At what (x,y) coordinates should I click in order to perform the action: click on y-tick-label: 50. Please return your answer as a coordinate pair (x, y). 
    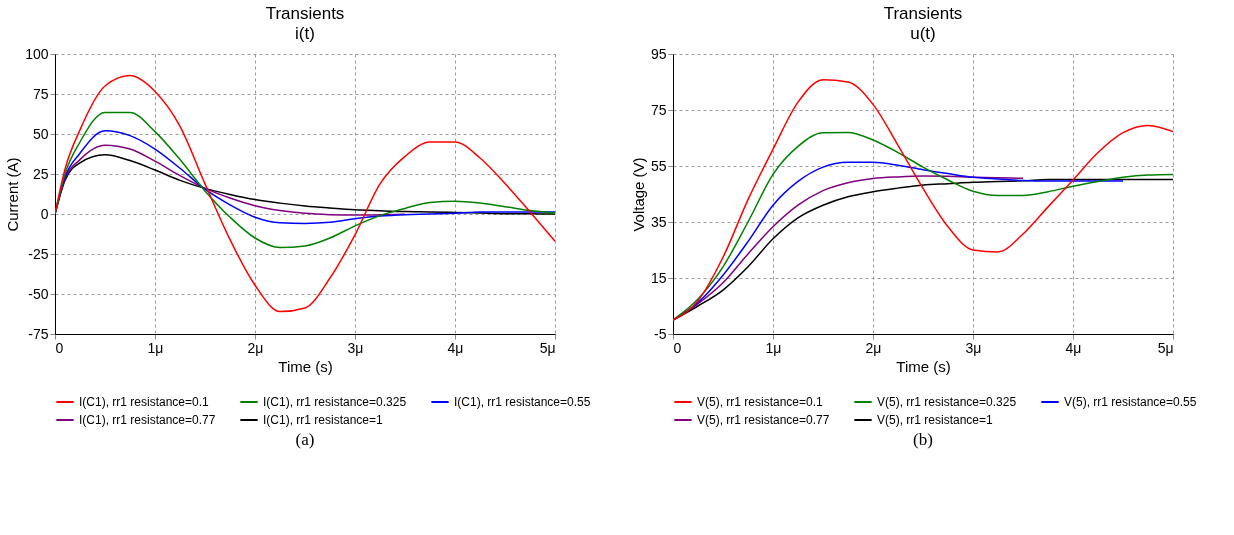
    Looking at the image, I should click on (40, 133).